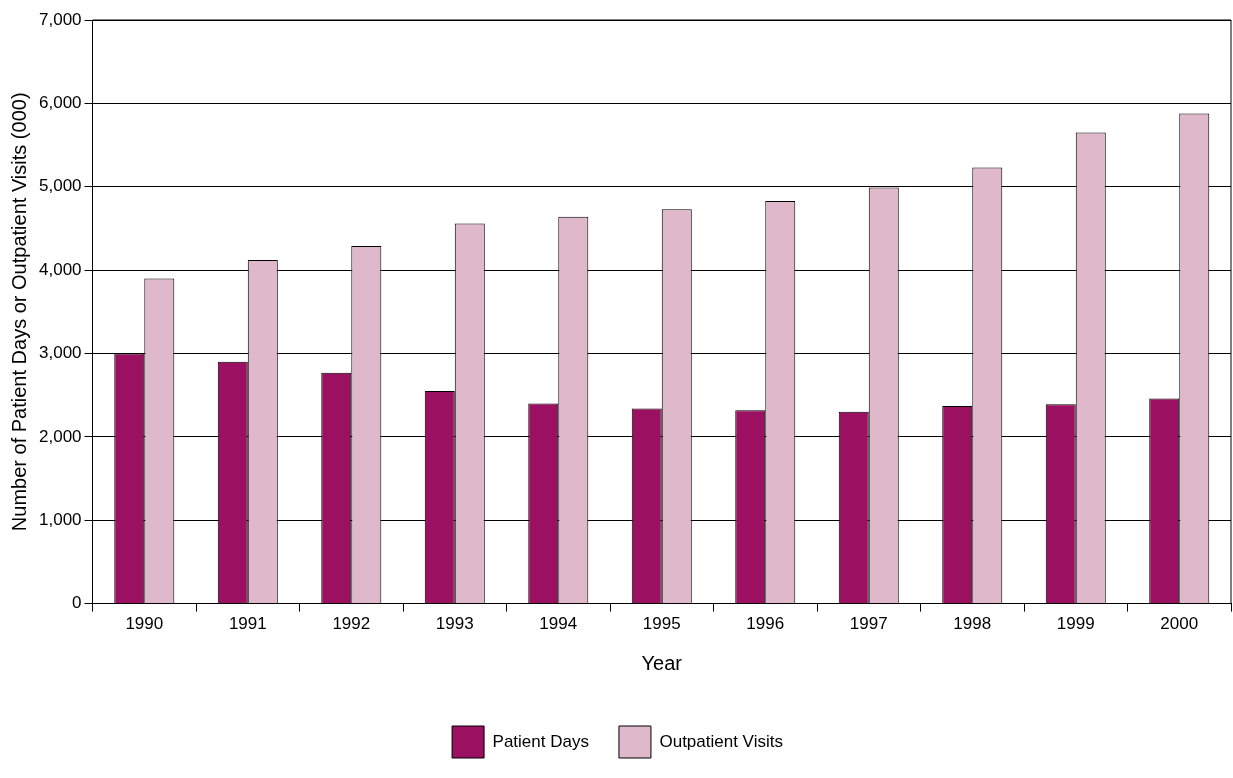  Describe the element at coordinates (721, 741) in the screenshot. I see `legend-label: Outpatient Visits` at that location.